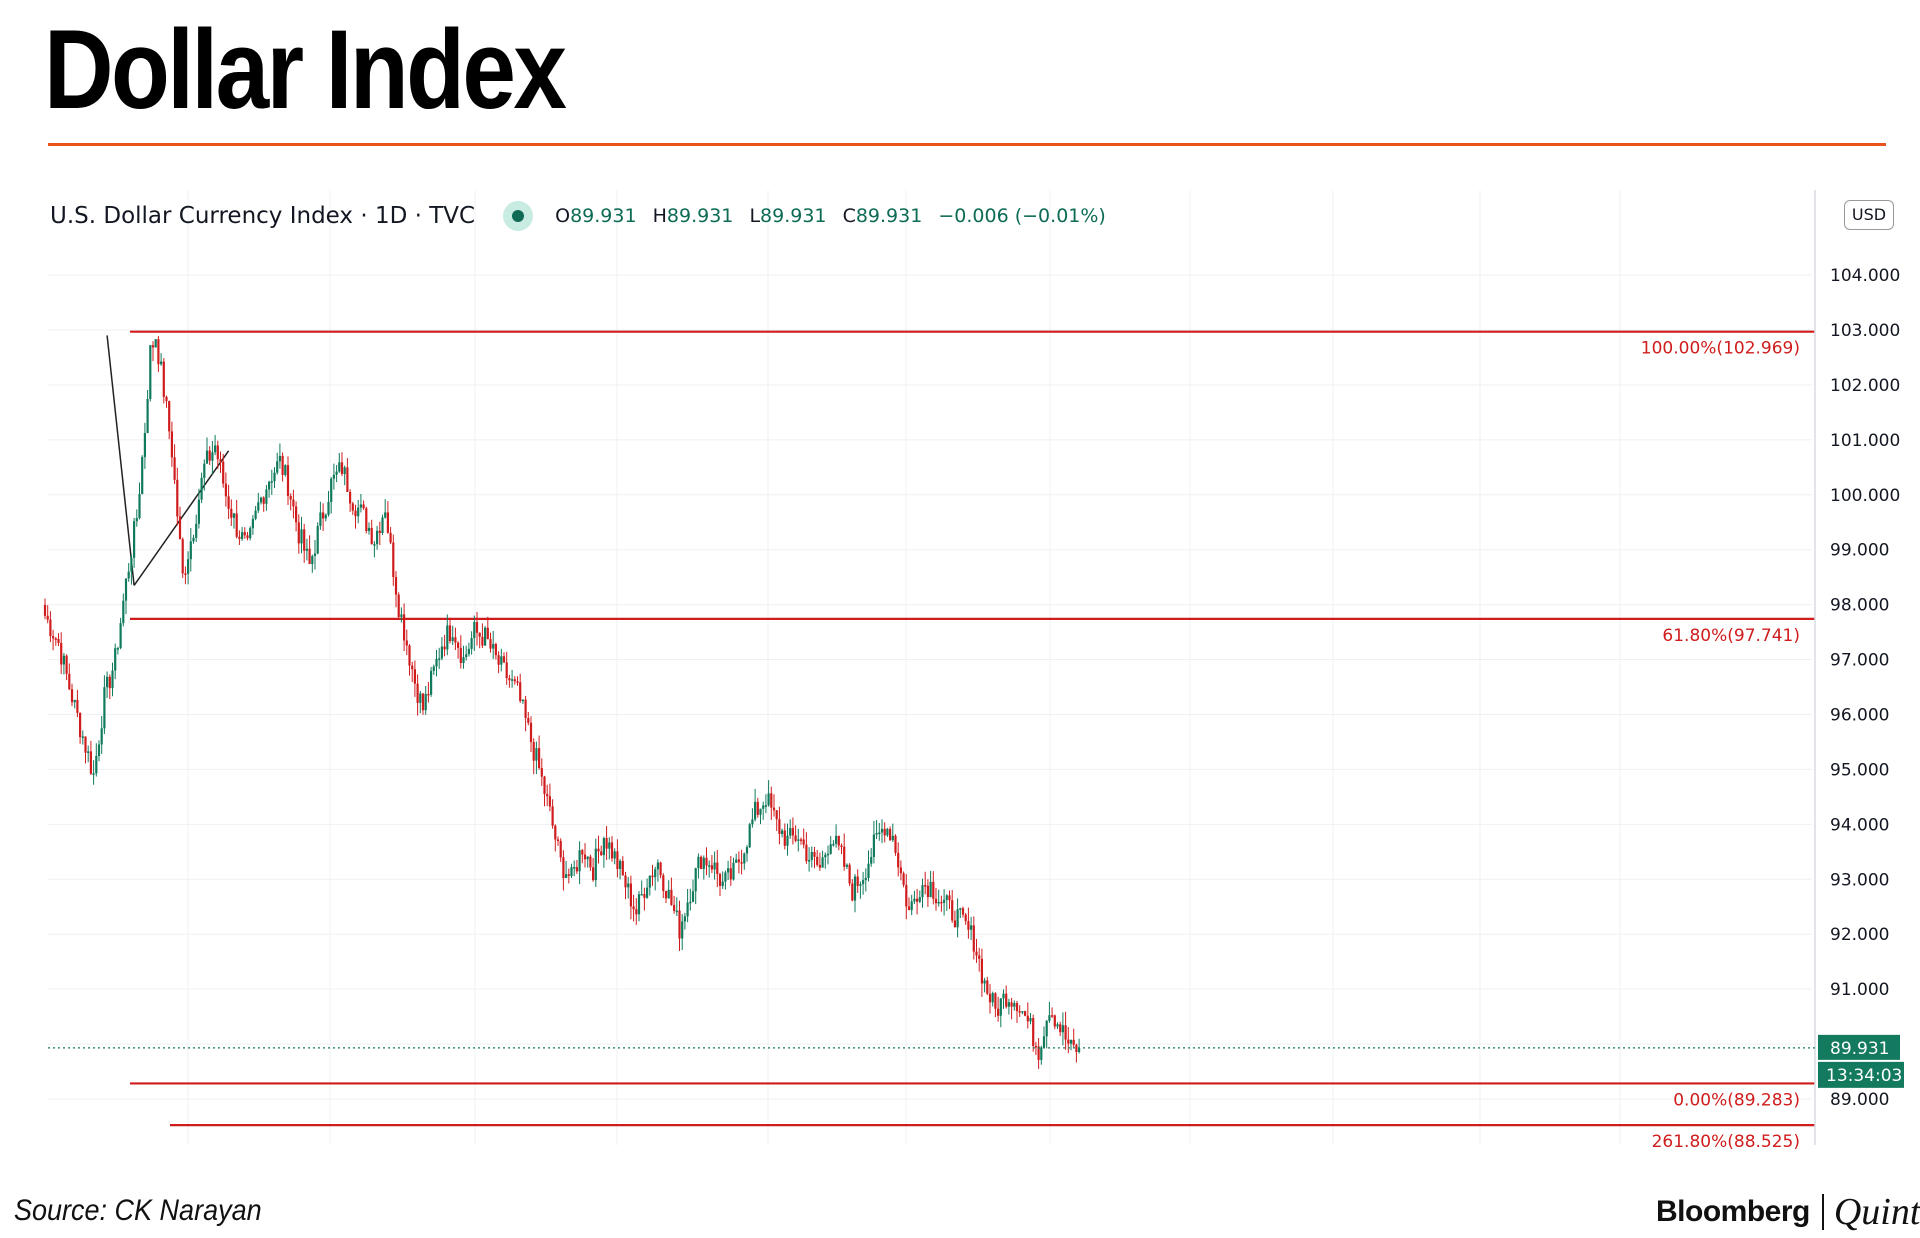 The image size is (1920, 1238). I want to click on high-value: 89.931, so click(700, 216).